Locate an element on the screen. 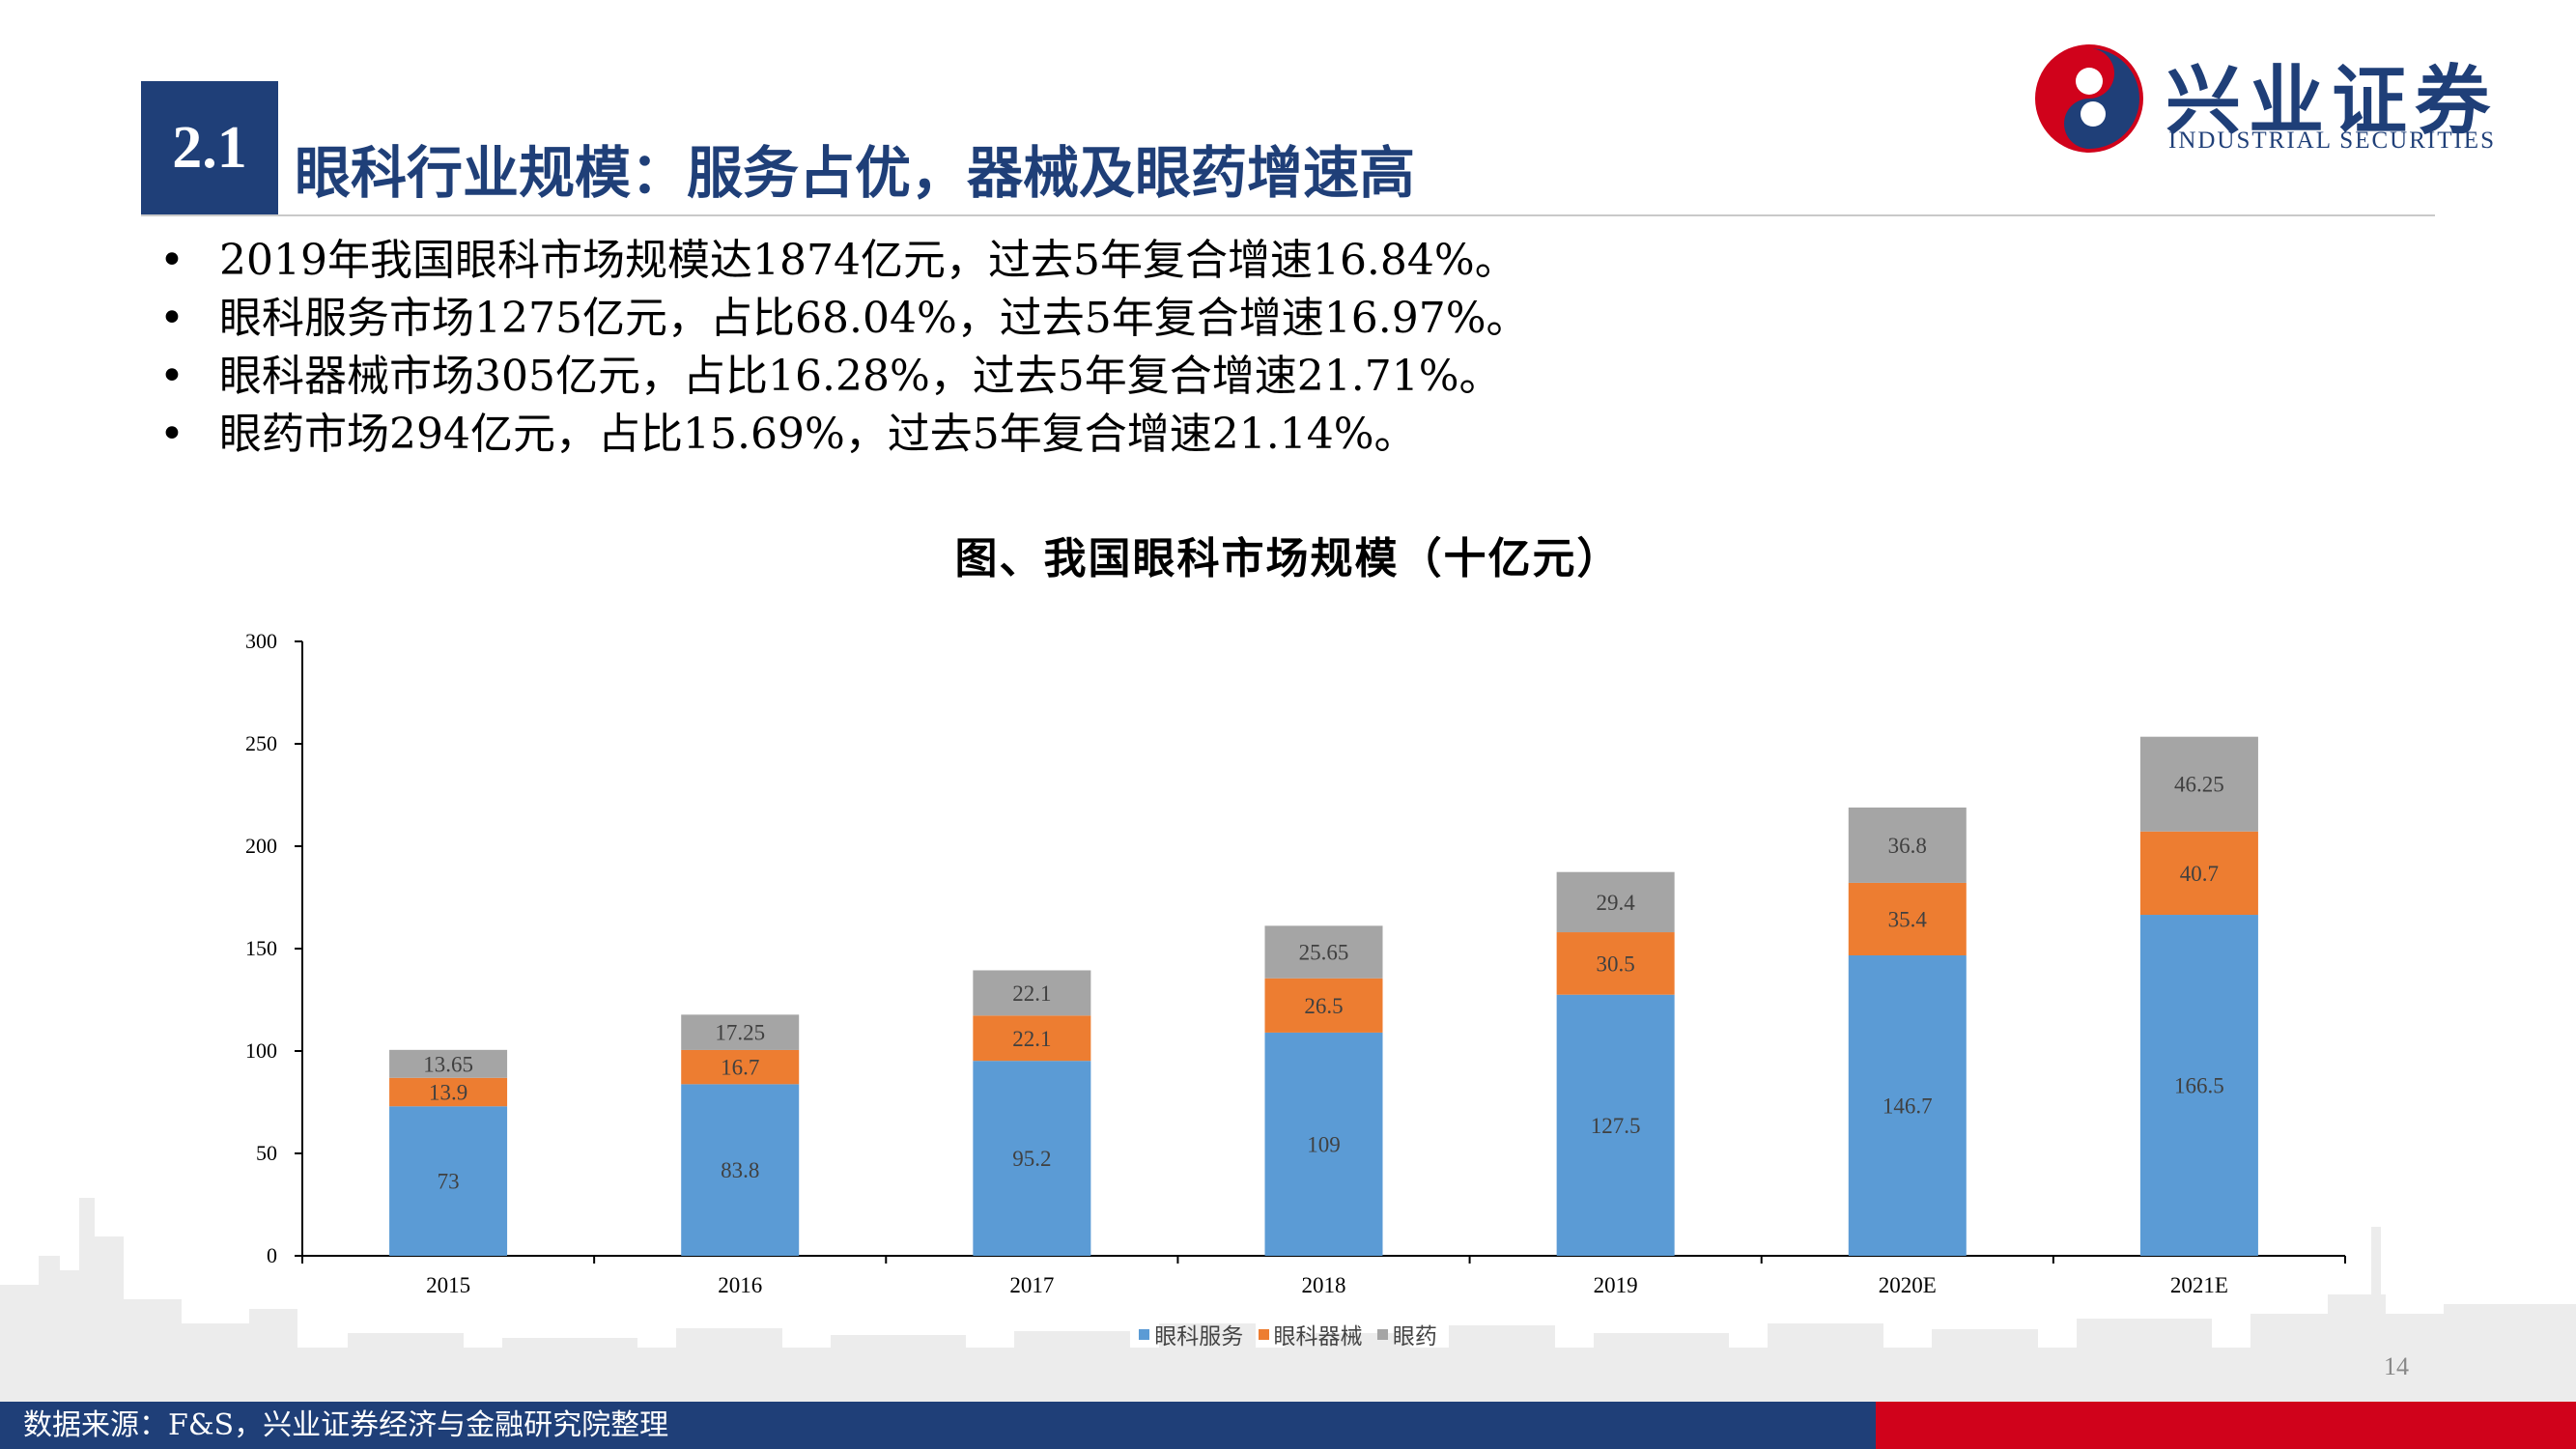 The width and height of the screenshot is (2576, 1449). data-label: 73 is located at coordinates (449, 1182).